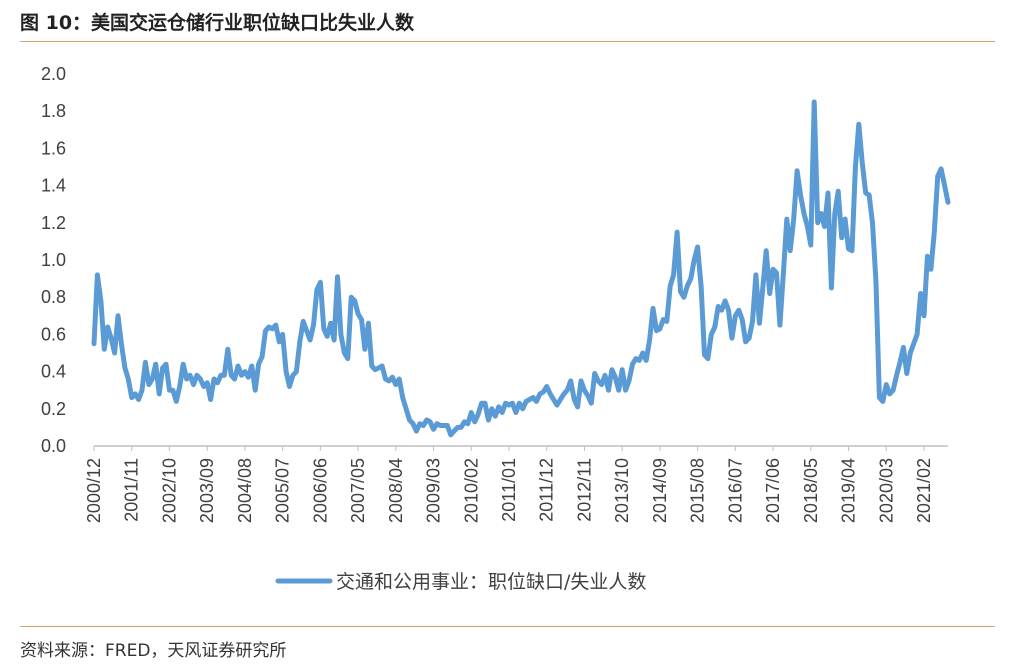  Describe the element at coordinates (924, 490) in the screenshot. I see `x-tick-label: 2021/02` at that location.